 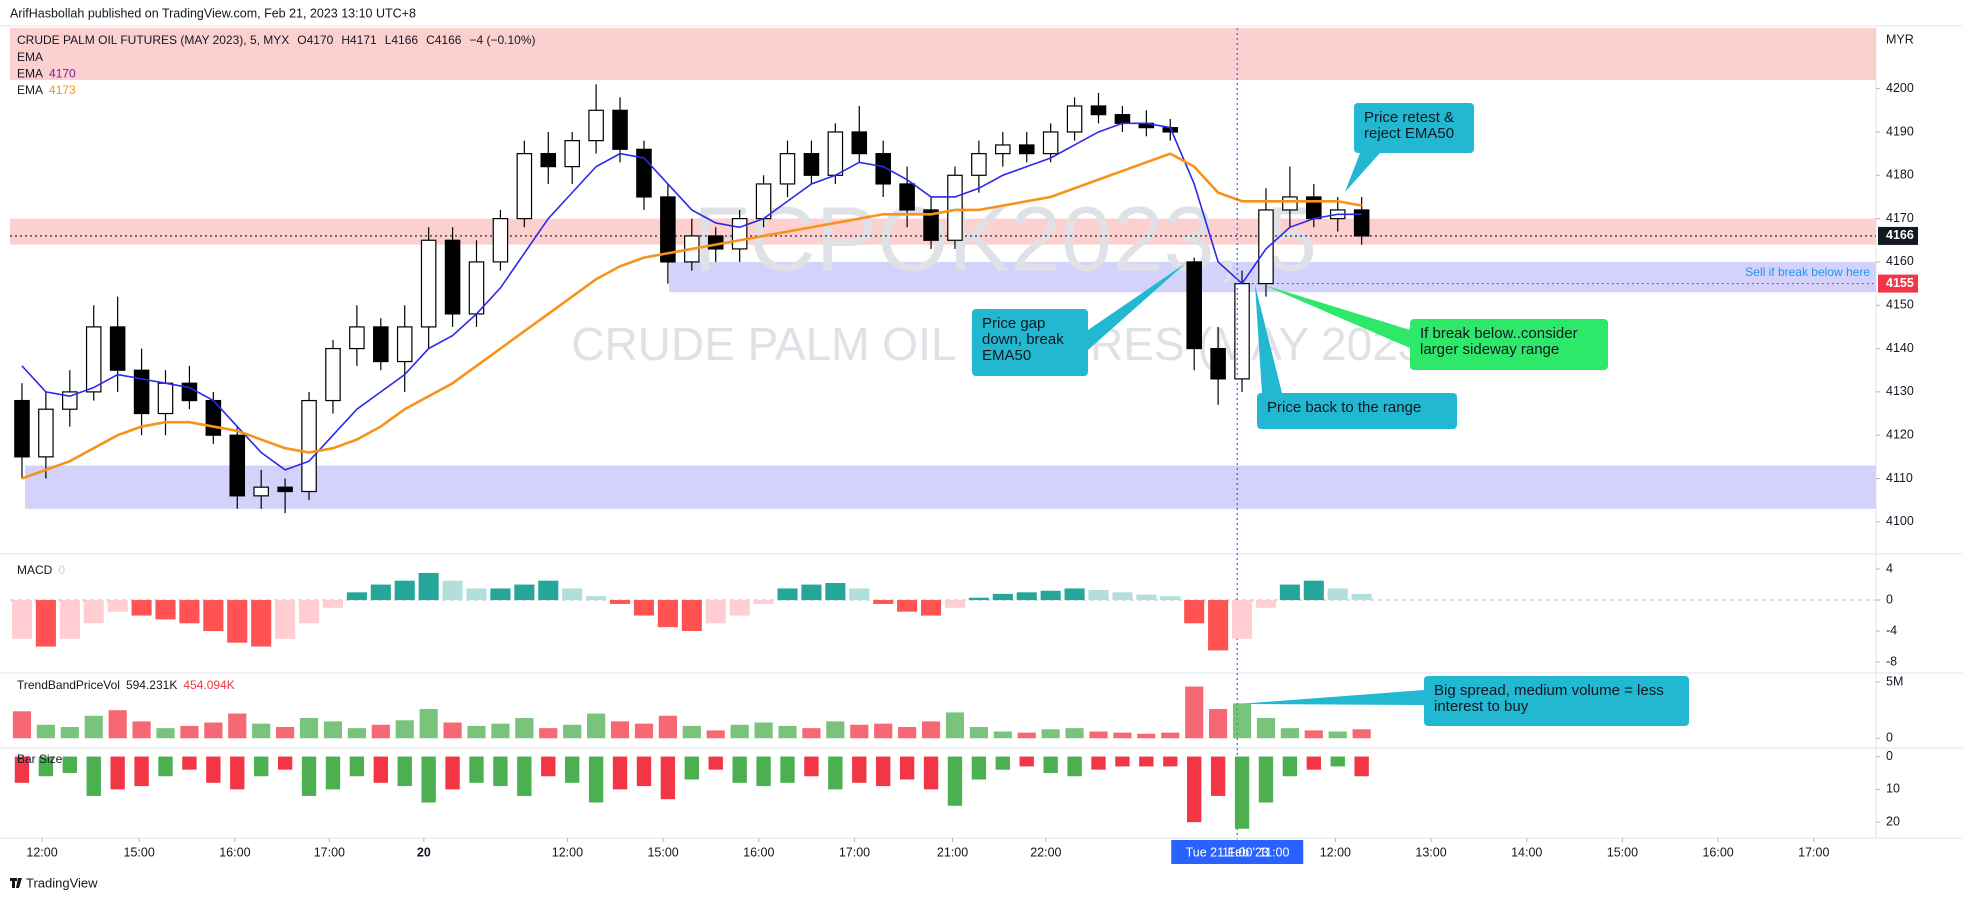 What do you see at coordinates (1900, 391) in the screenshot?
I see `y-tick-label: 4130` at bounding box center [1900, 391].